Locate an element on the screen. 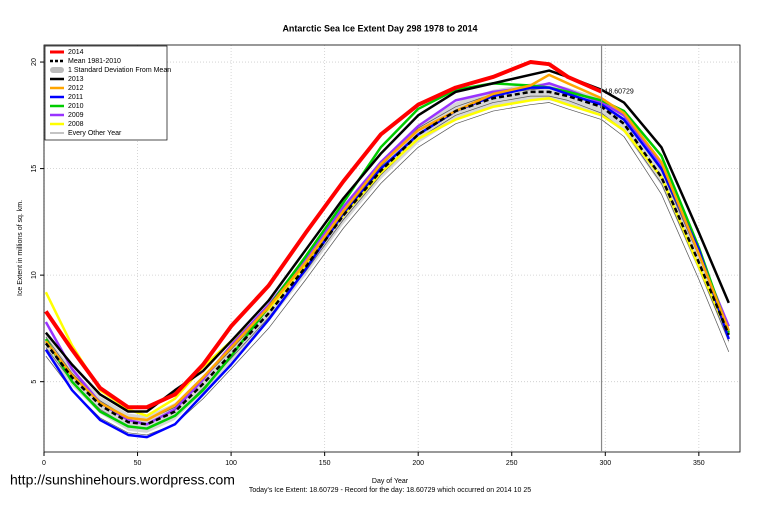 The image size is (759, 506). legend-label: 2012 is located at coordinates (76, 88).